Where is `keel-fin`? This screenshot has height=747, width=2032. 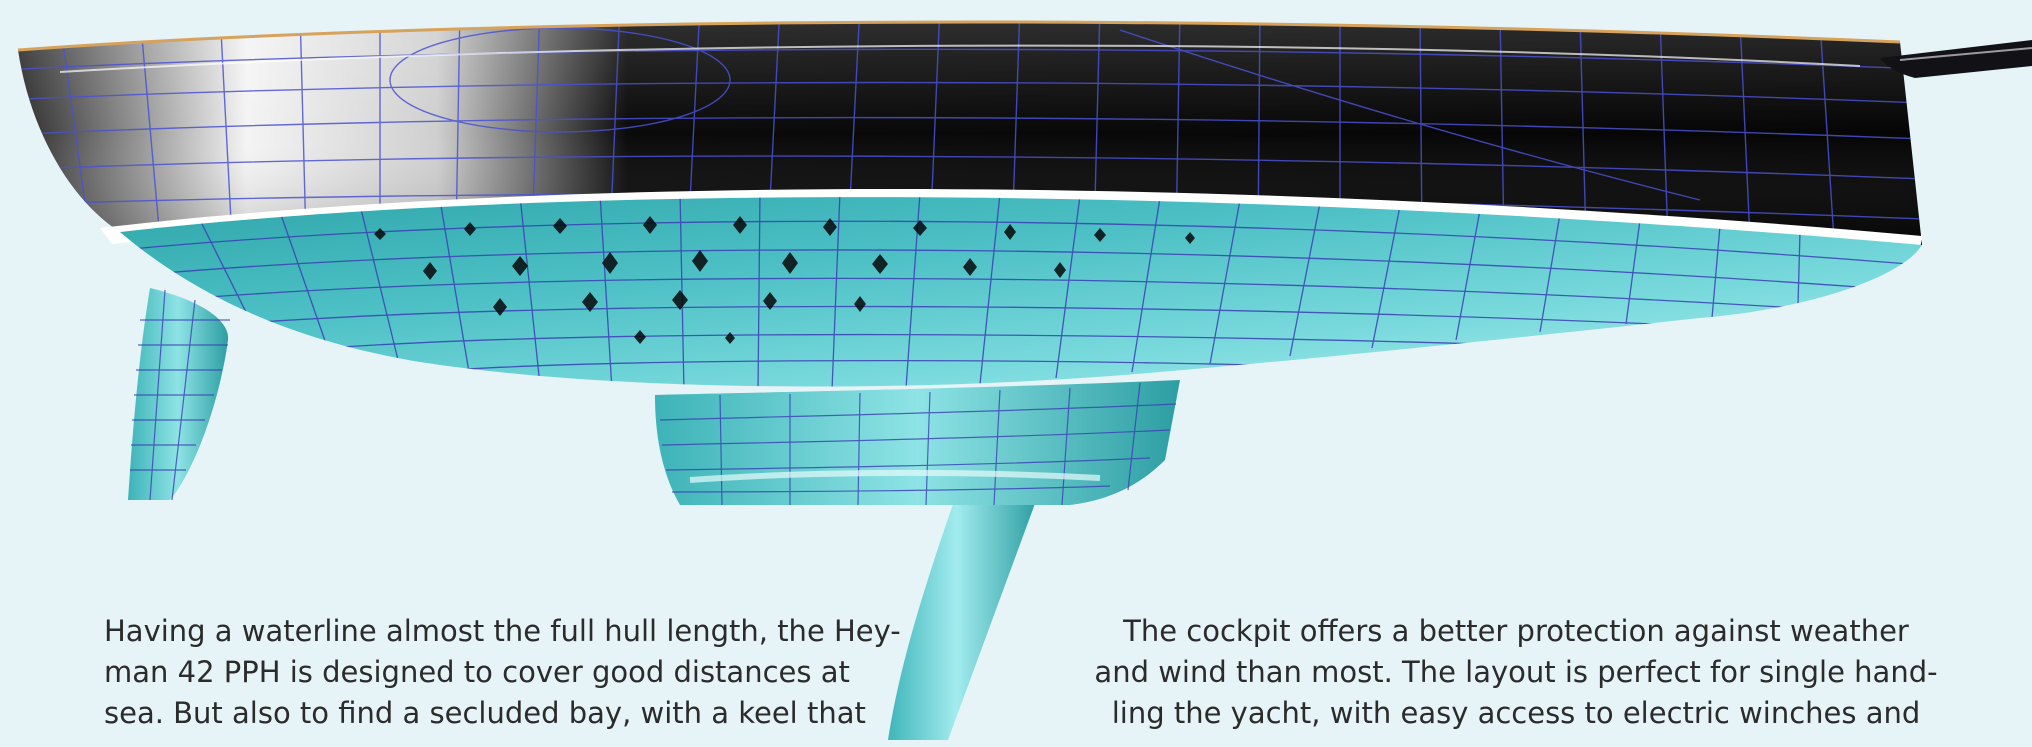 keel-fin is located at coordinates (917, 443).